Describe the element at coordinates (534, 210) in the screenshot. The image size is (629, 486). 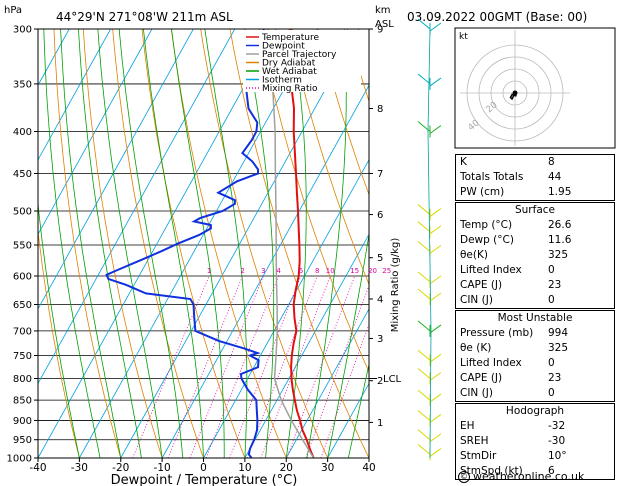
I see `surface-title: Surface` at that location.